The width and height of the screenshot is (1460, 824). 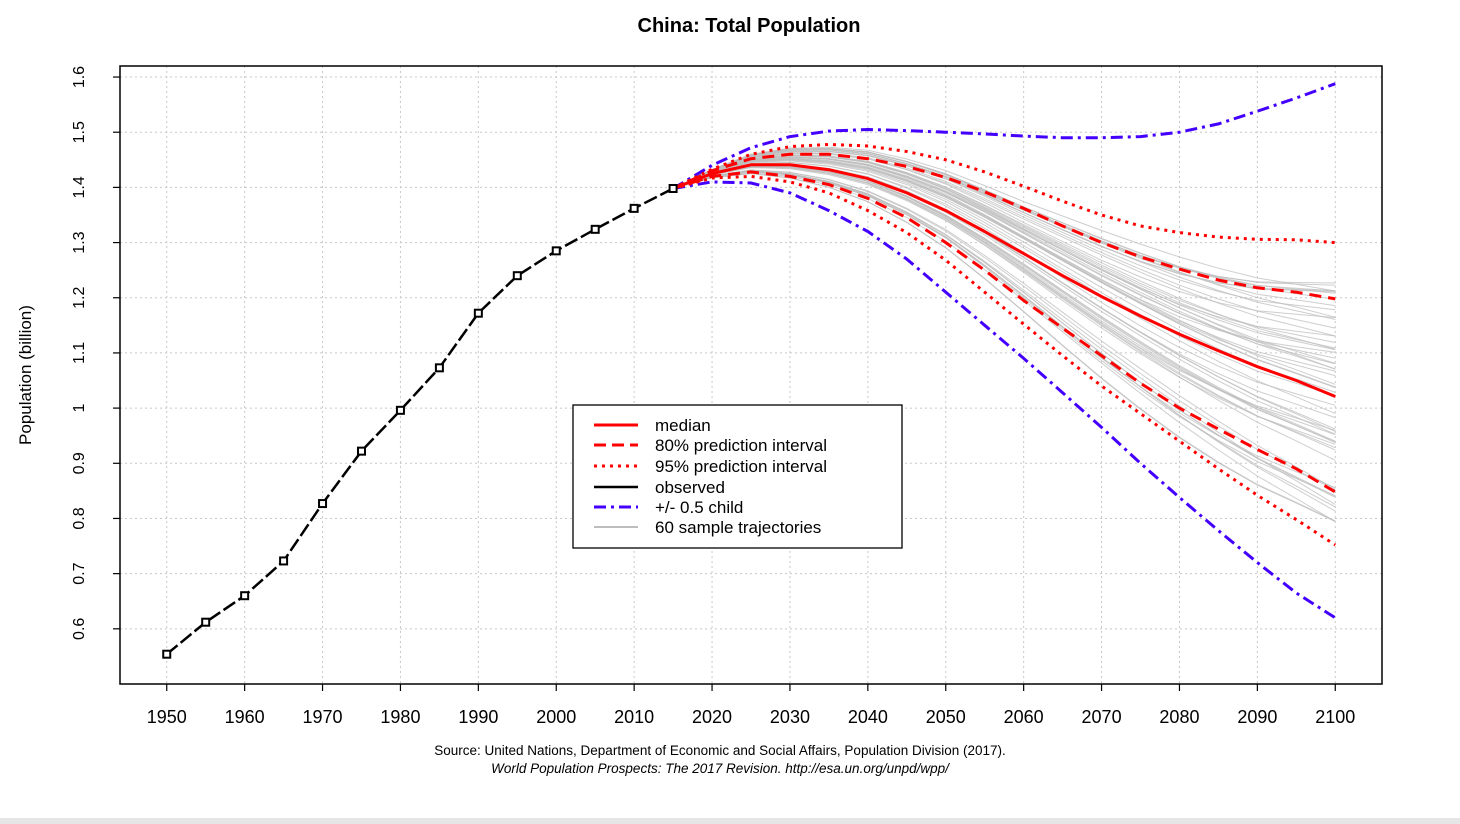 I want to click on series-median, so click(x=1004, y=280).